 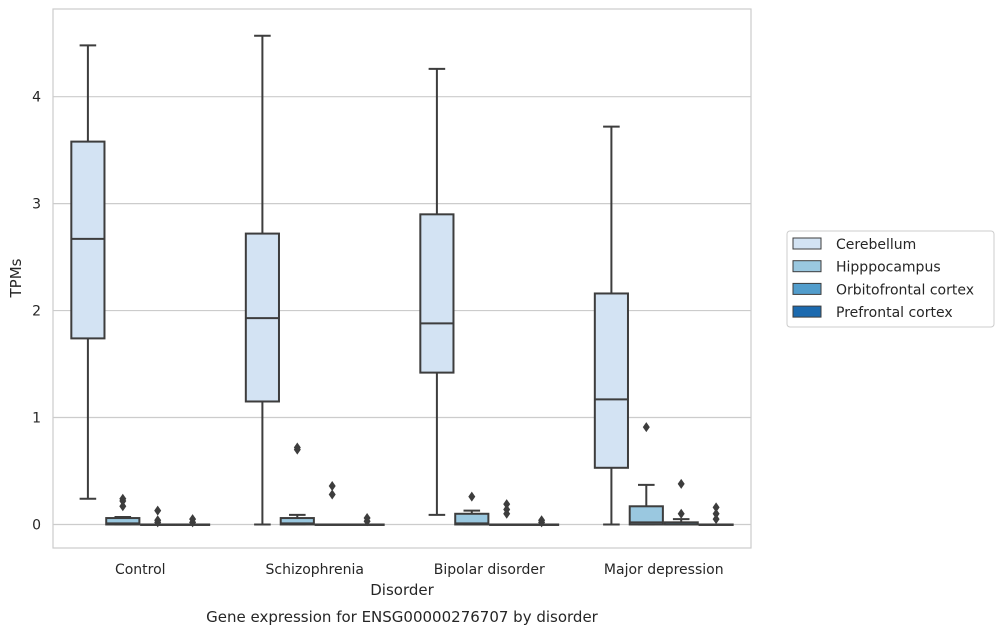 I want to click on x-tick-label: Control, so click(x=140, y=570).